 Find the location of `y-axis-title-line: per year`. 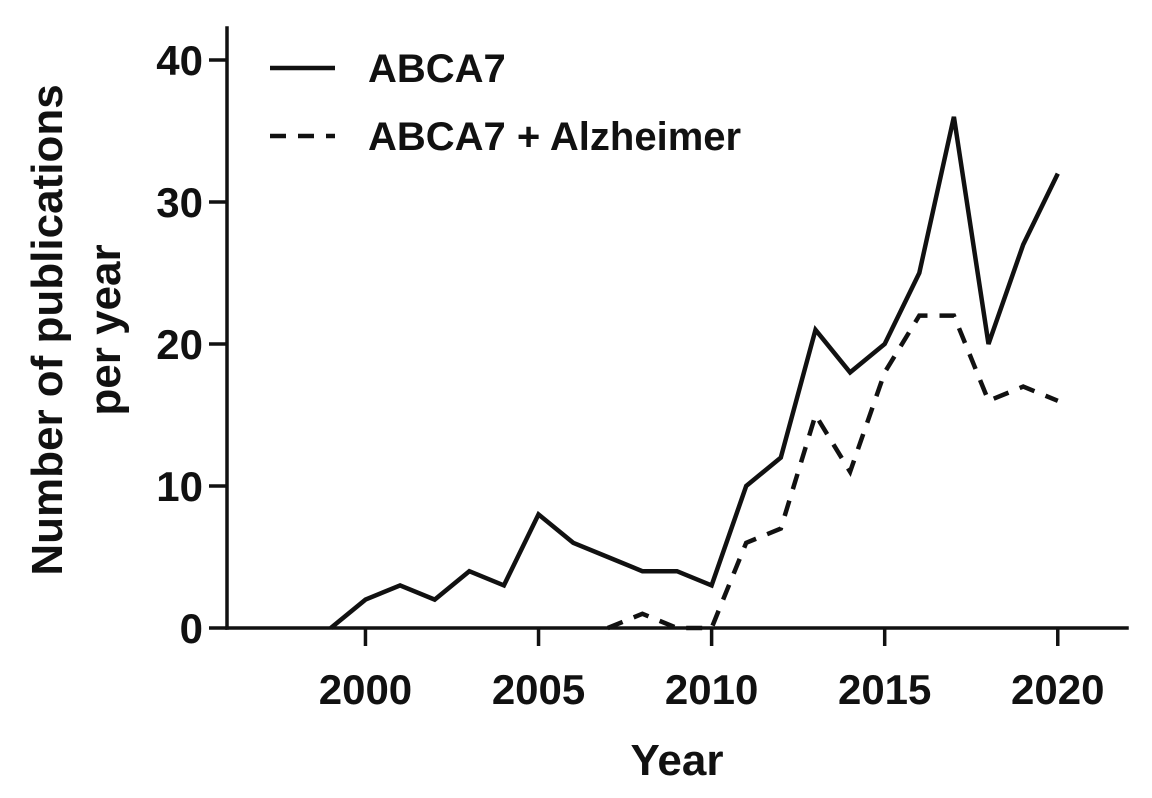

y-axis-title-line: per year is located at coordinates (105, 329).